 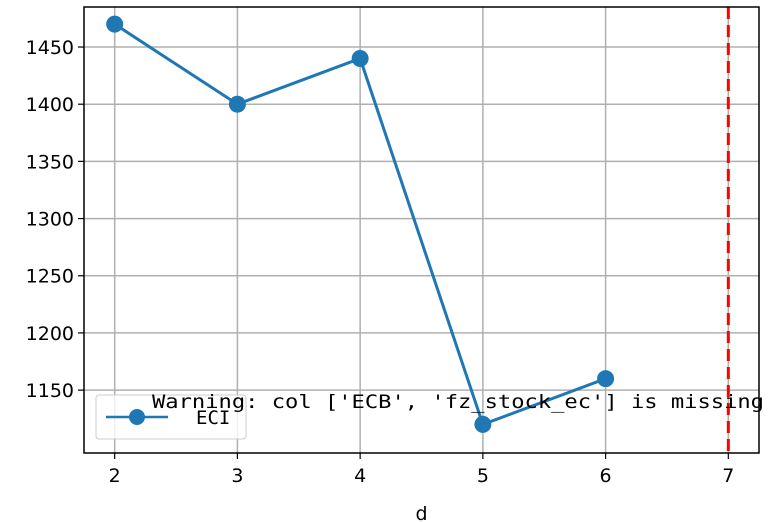 What do you see at coordinates (483, 476) in the screenshot?
I see `x-tick-label: 5` at bounding box center [483, 476].